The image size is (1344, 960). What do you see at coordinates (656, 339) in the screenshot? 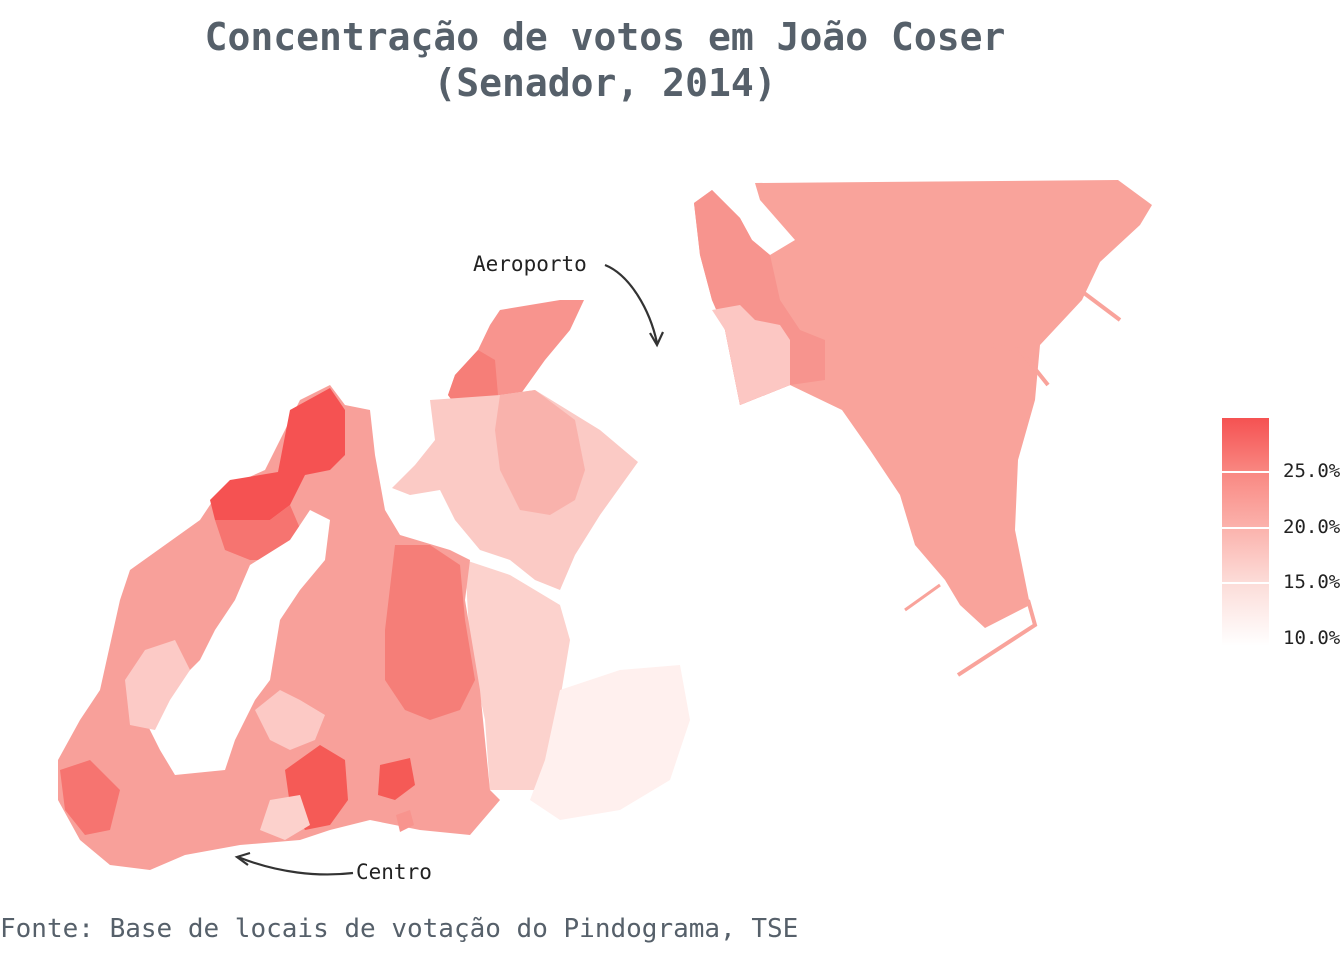
I see `airport-arrow-head` at bounding box center [656, 339].